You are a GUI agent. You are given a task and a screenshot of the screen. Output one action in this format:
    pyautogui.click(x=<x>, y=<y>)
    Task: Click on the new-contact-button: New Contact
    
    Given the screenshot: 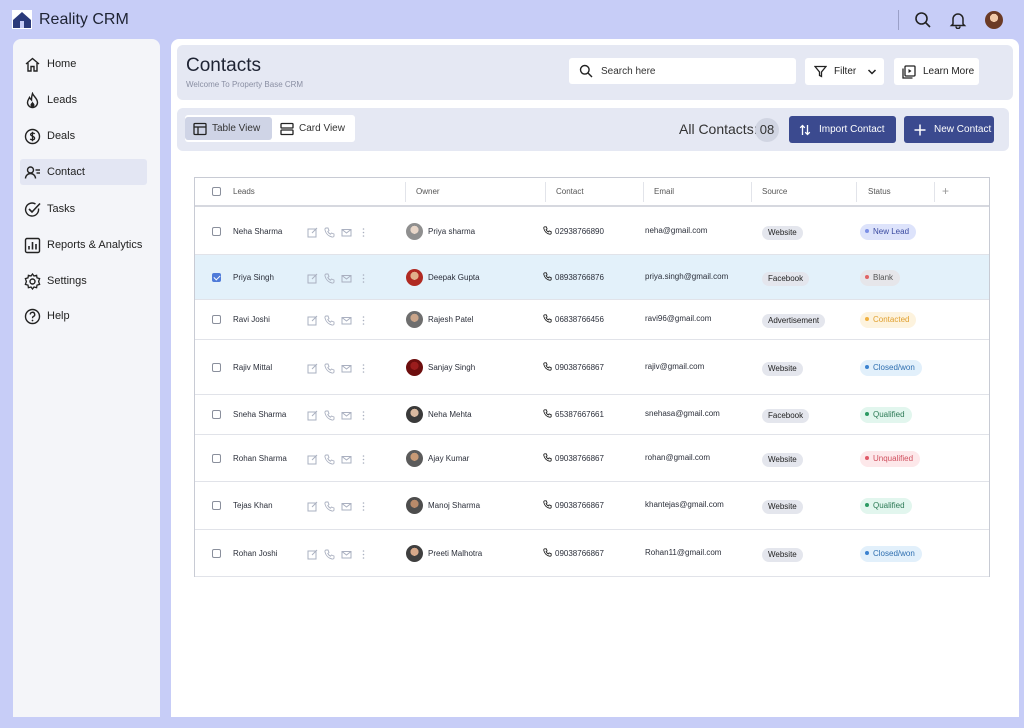 What is the action you would take?
    pyautogui.click(x=949, y=129)
    